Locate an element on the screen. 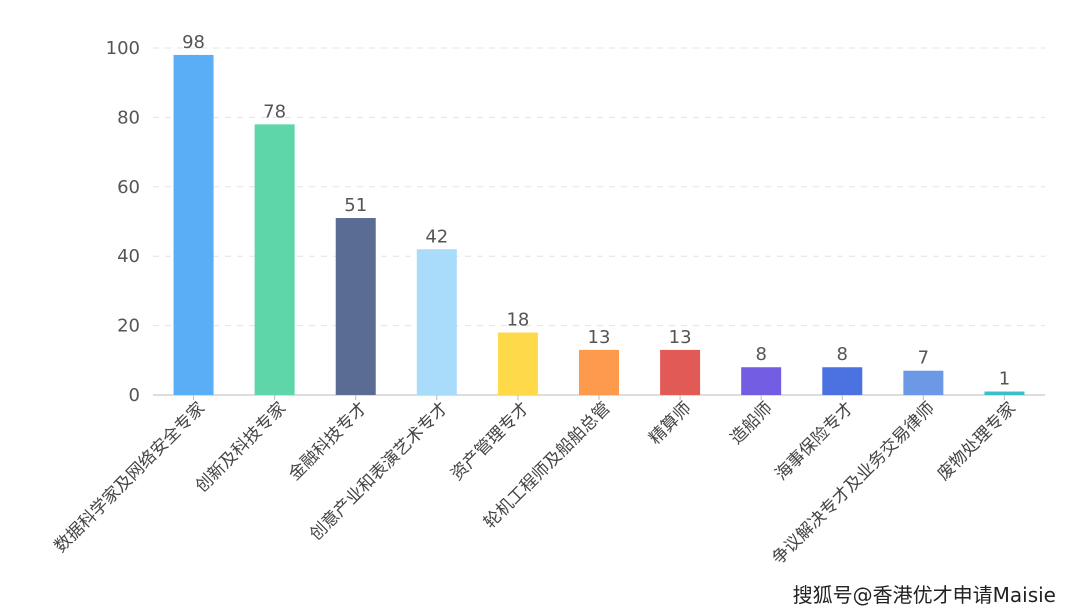  y-tick-label: 80 is located at coordinates (128, 117).